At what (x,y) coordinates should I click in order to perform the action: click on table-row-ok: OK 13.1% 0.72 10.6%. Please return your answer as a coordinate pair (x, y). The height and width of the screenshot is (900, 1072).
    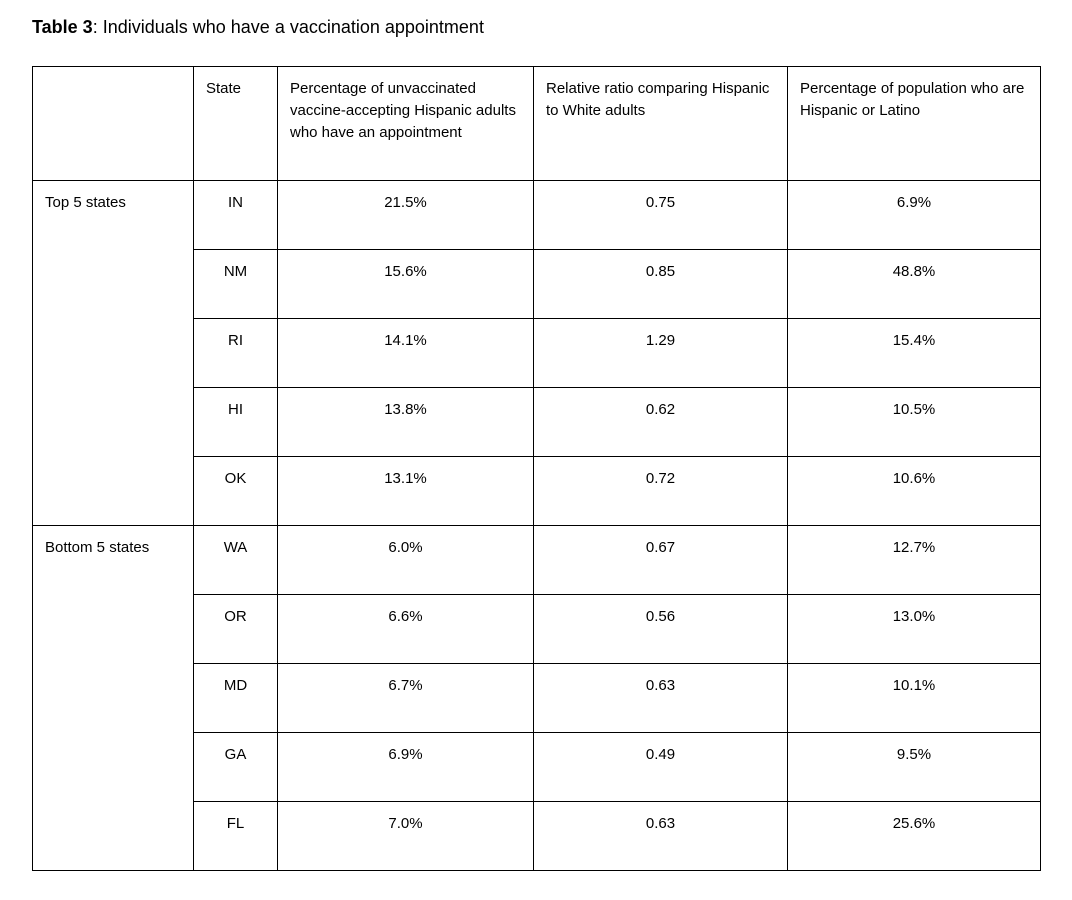
    Looking at the image, I should click on (537, 491).